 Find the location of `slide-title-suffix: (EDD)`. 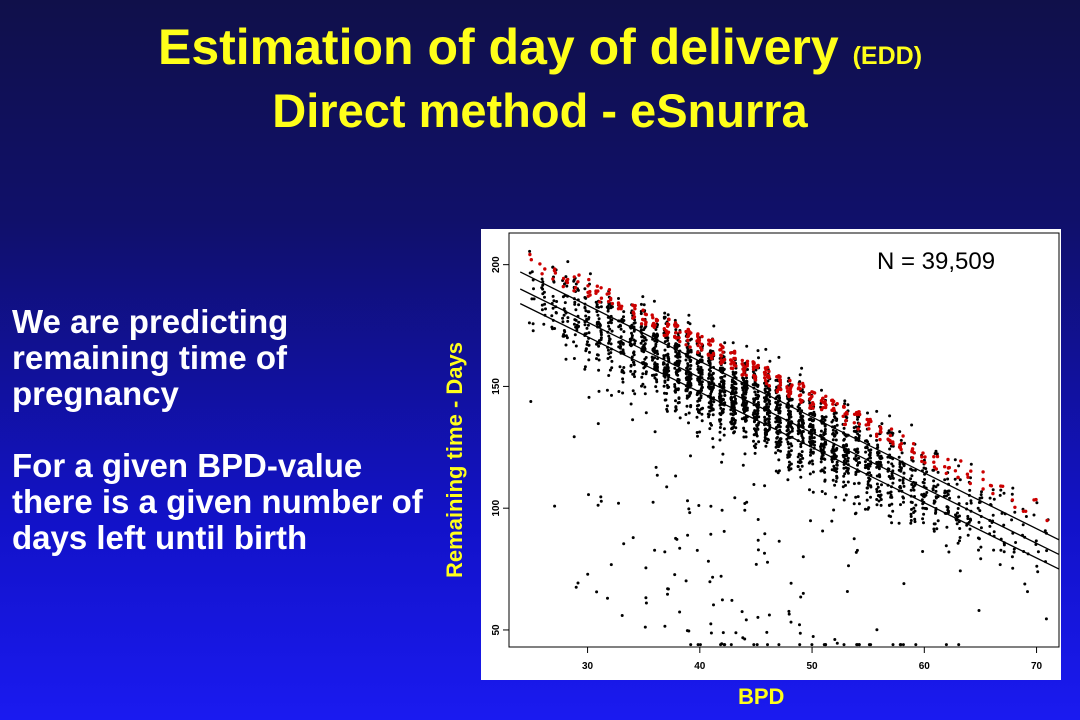

slide-title-suffix: (EDD) is located at coordinates (887, 56).